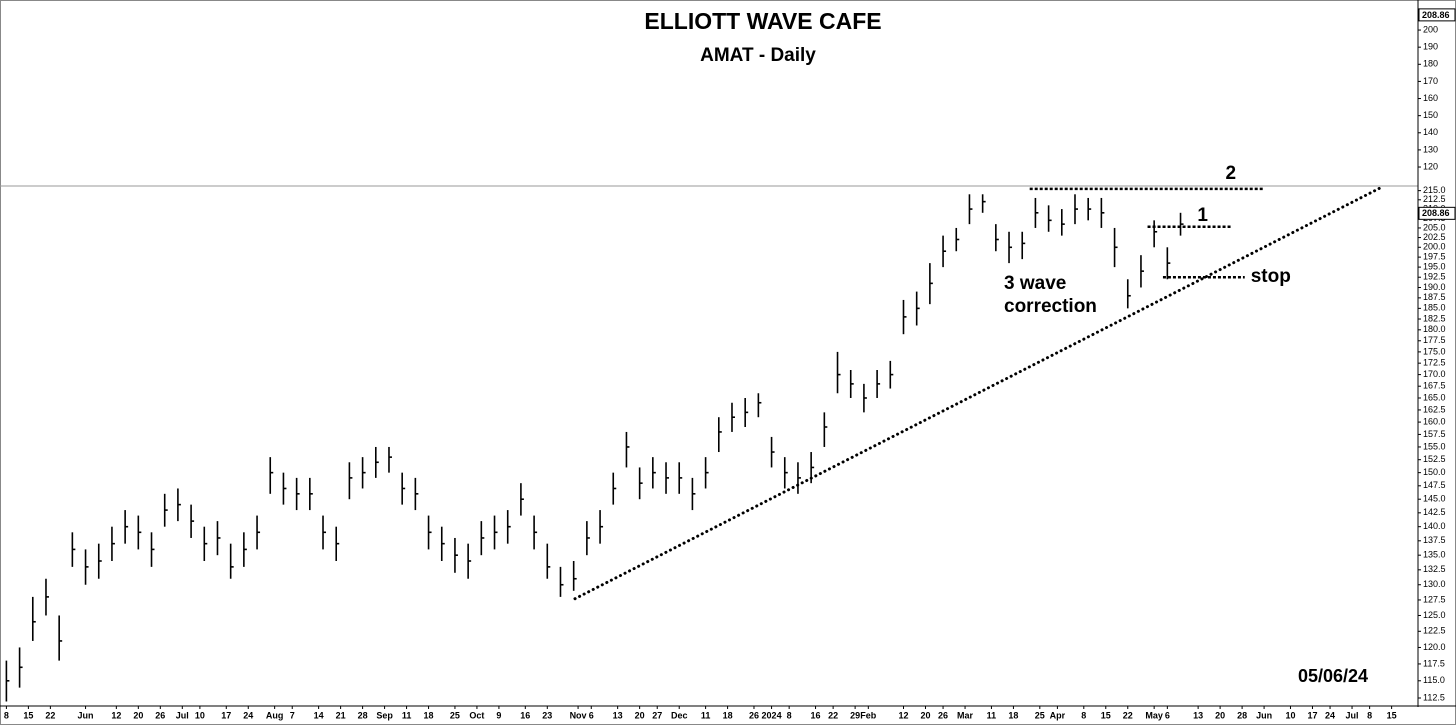 The image size is (1456, 725). Describe the element at coordinates (1434, 512) in the screenshot. I see `y-tick-label: 142.5` at that location.